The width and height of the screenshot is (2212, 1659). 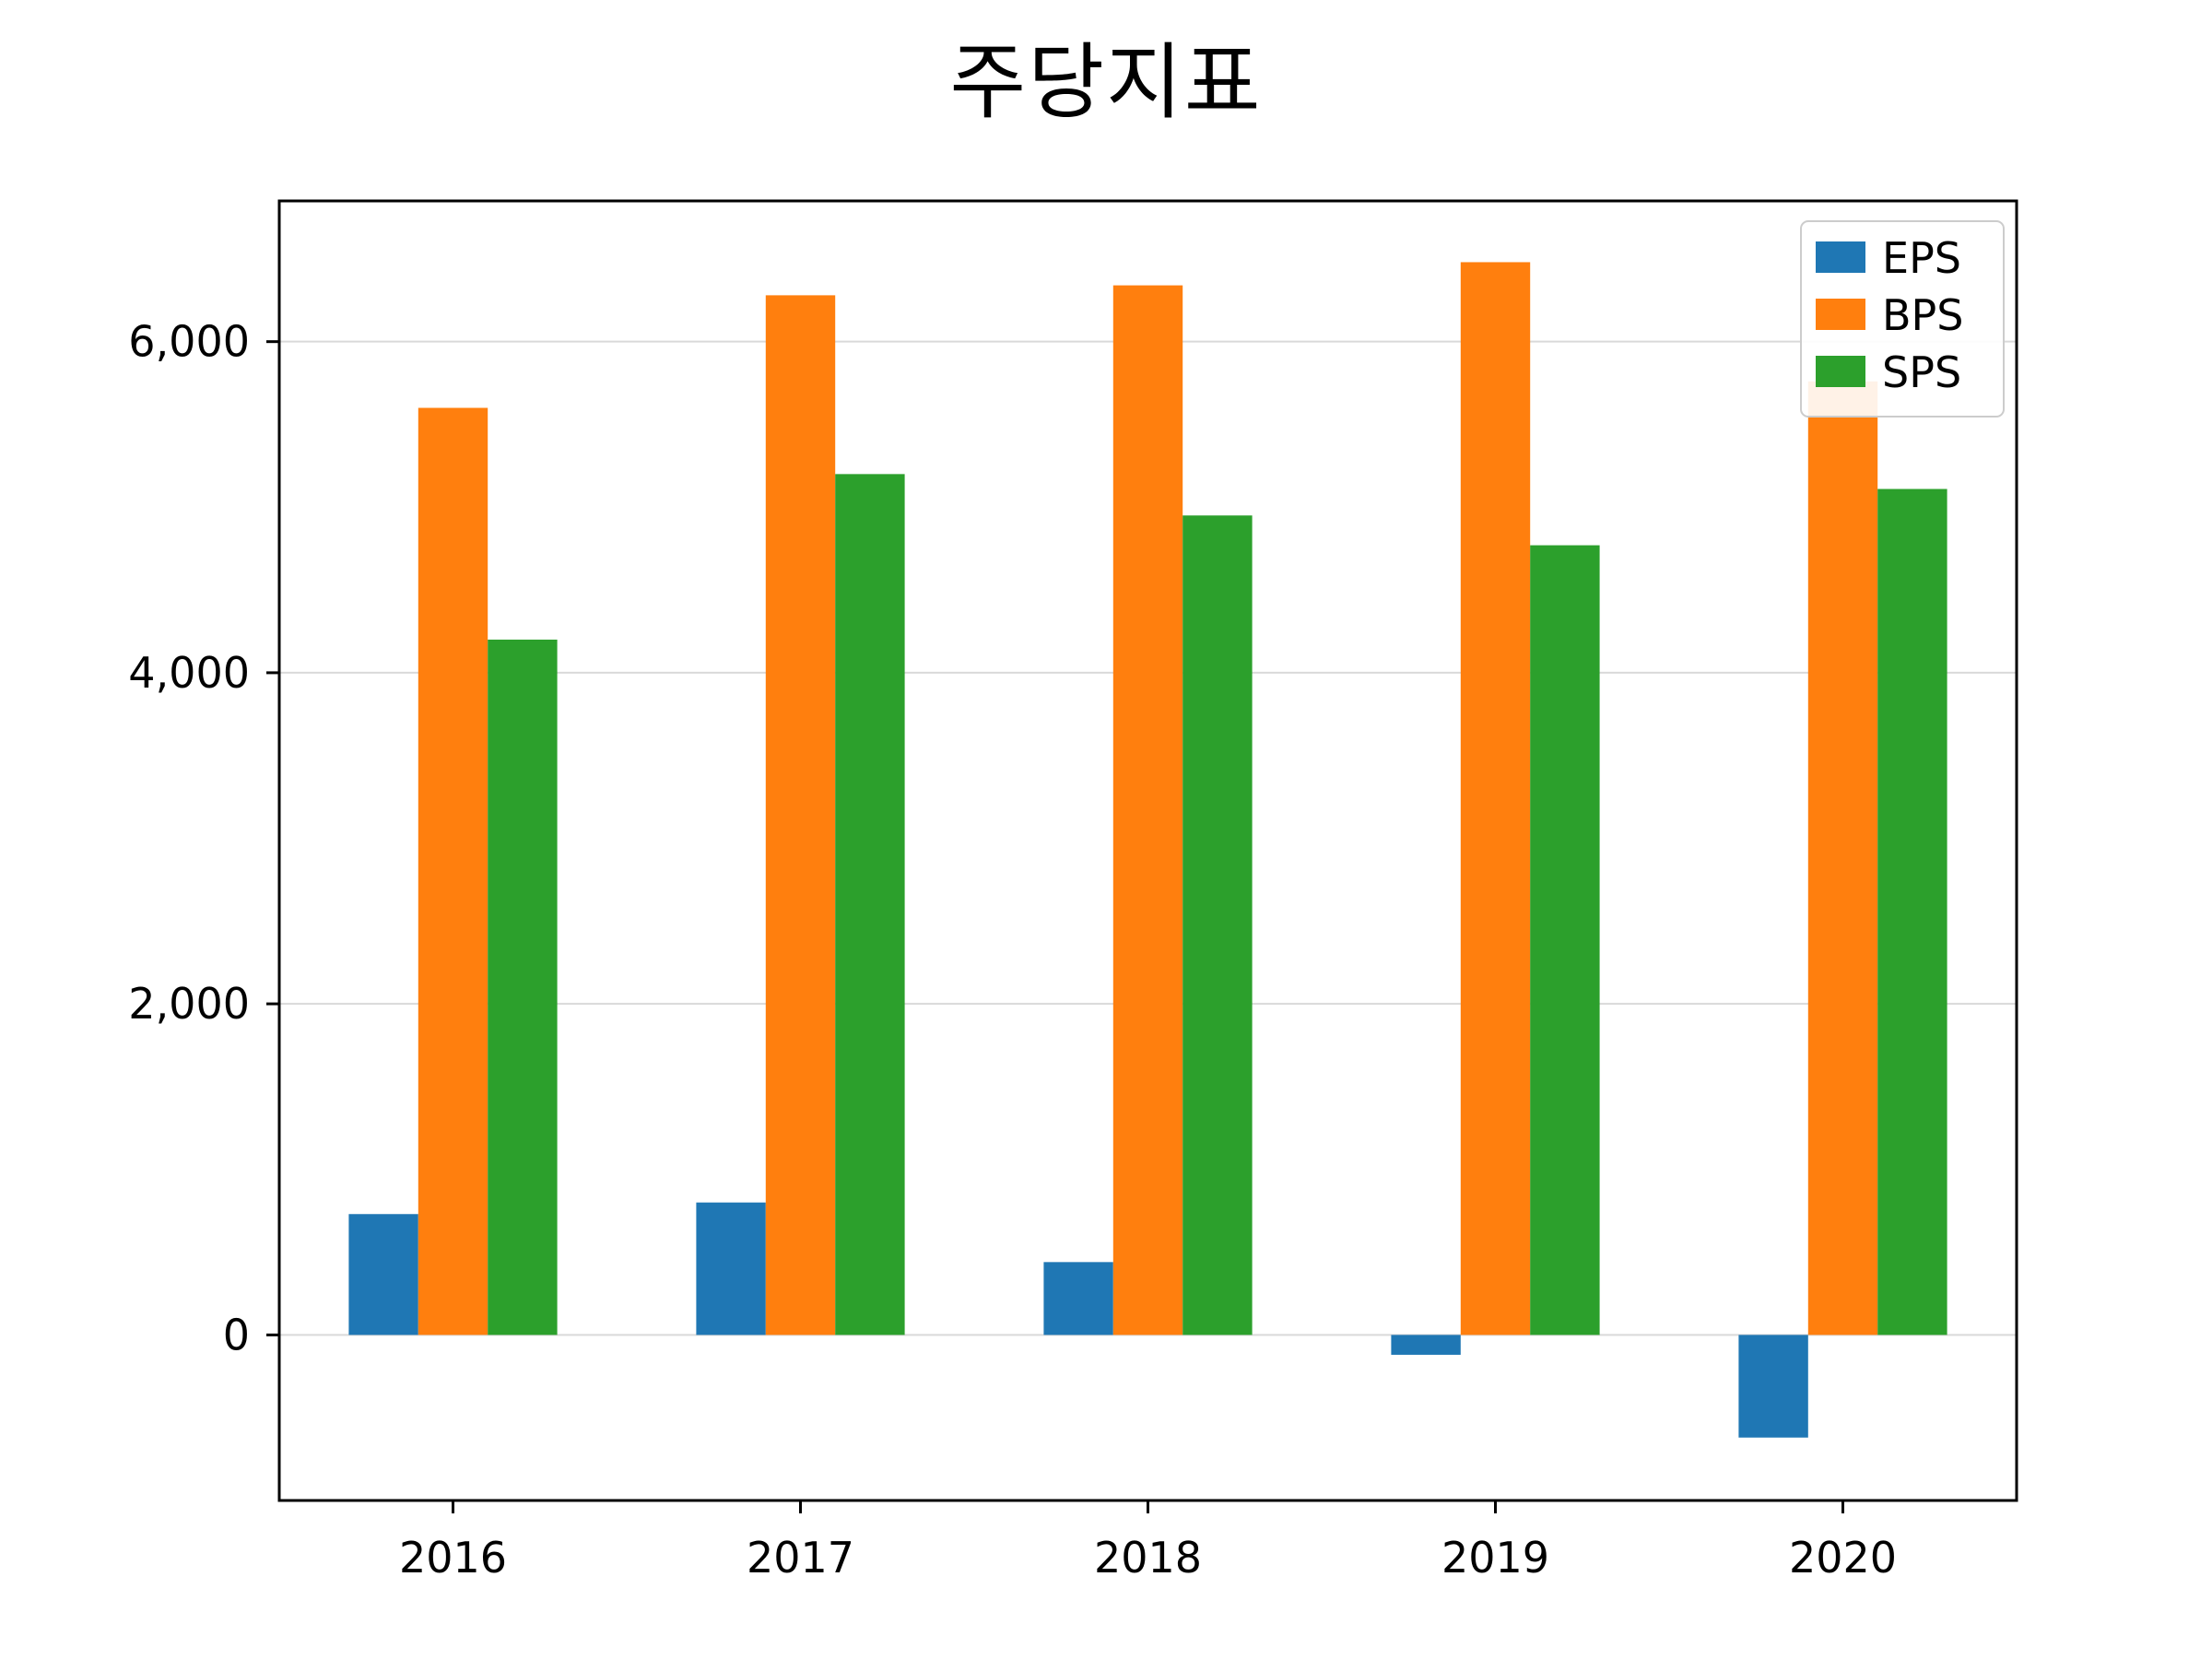 I want to click on bar-EPS-2018, so click(x=1078, y=1298).